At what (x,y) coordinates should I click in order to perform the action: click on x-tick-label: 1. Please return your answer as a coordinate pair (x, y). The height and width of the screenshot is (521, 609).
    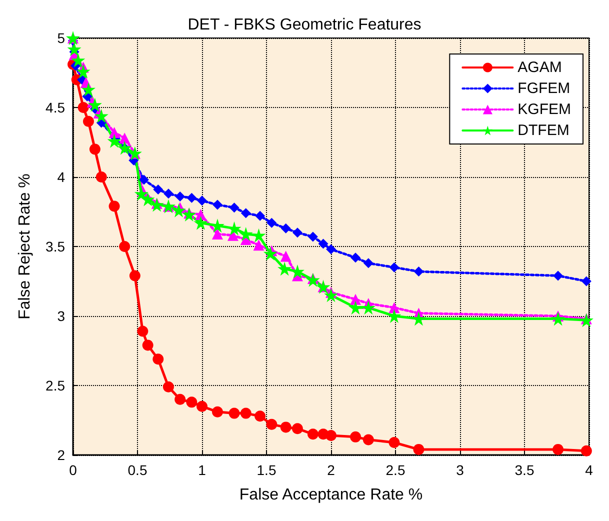
    Looking at the image, I should click on (202, 470).